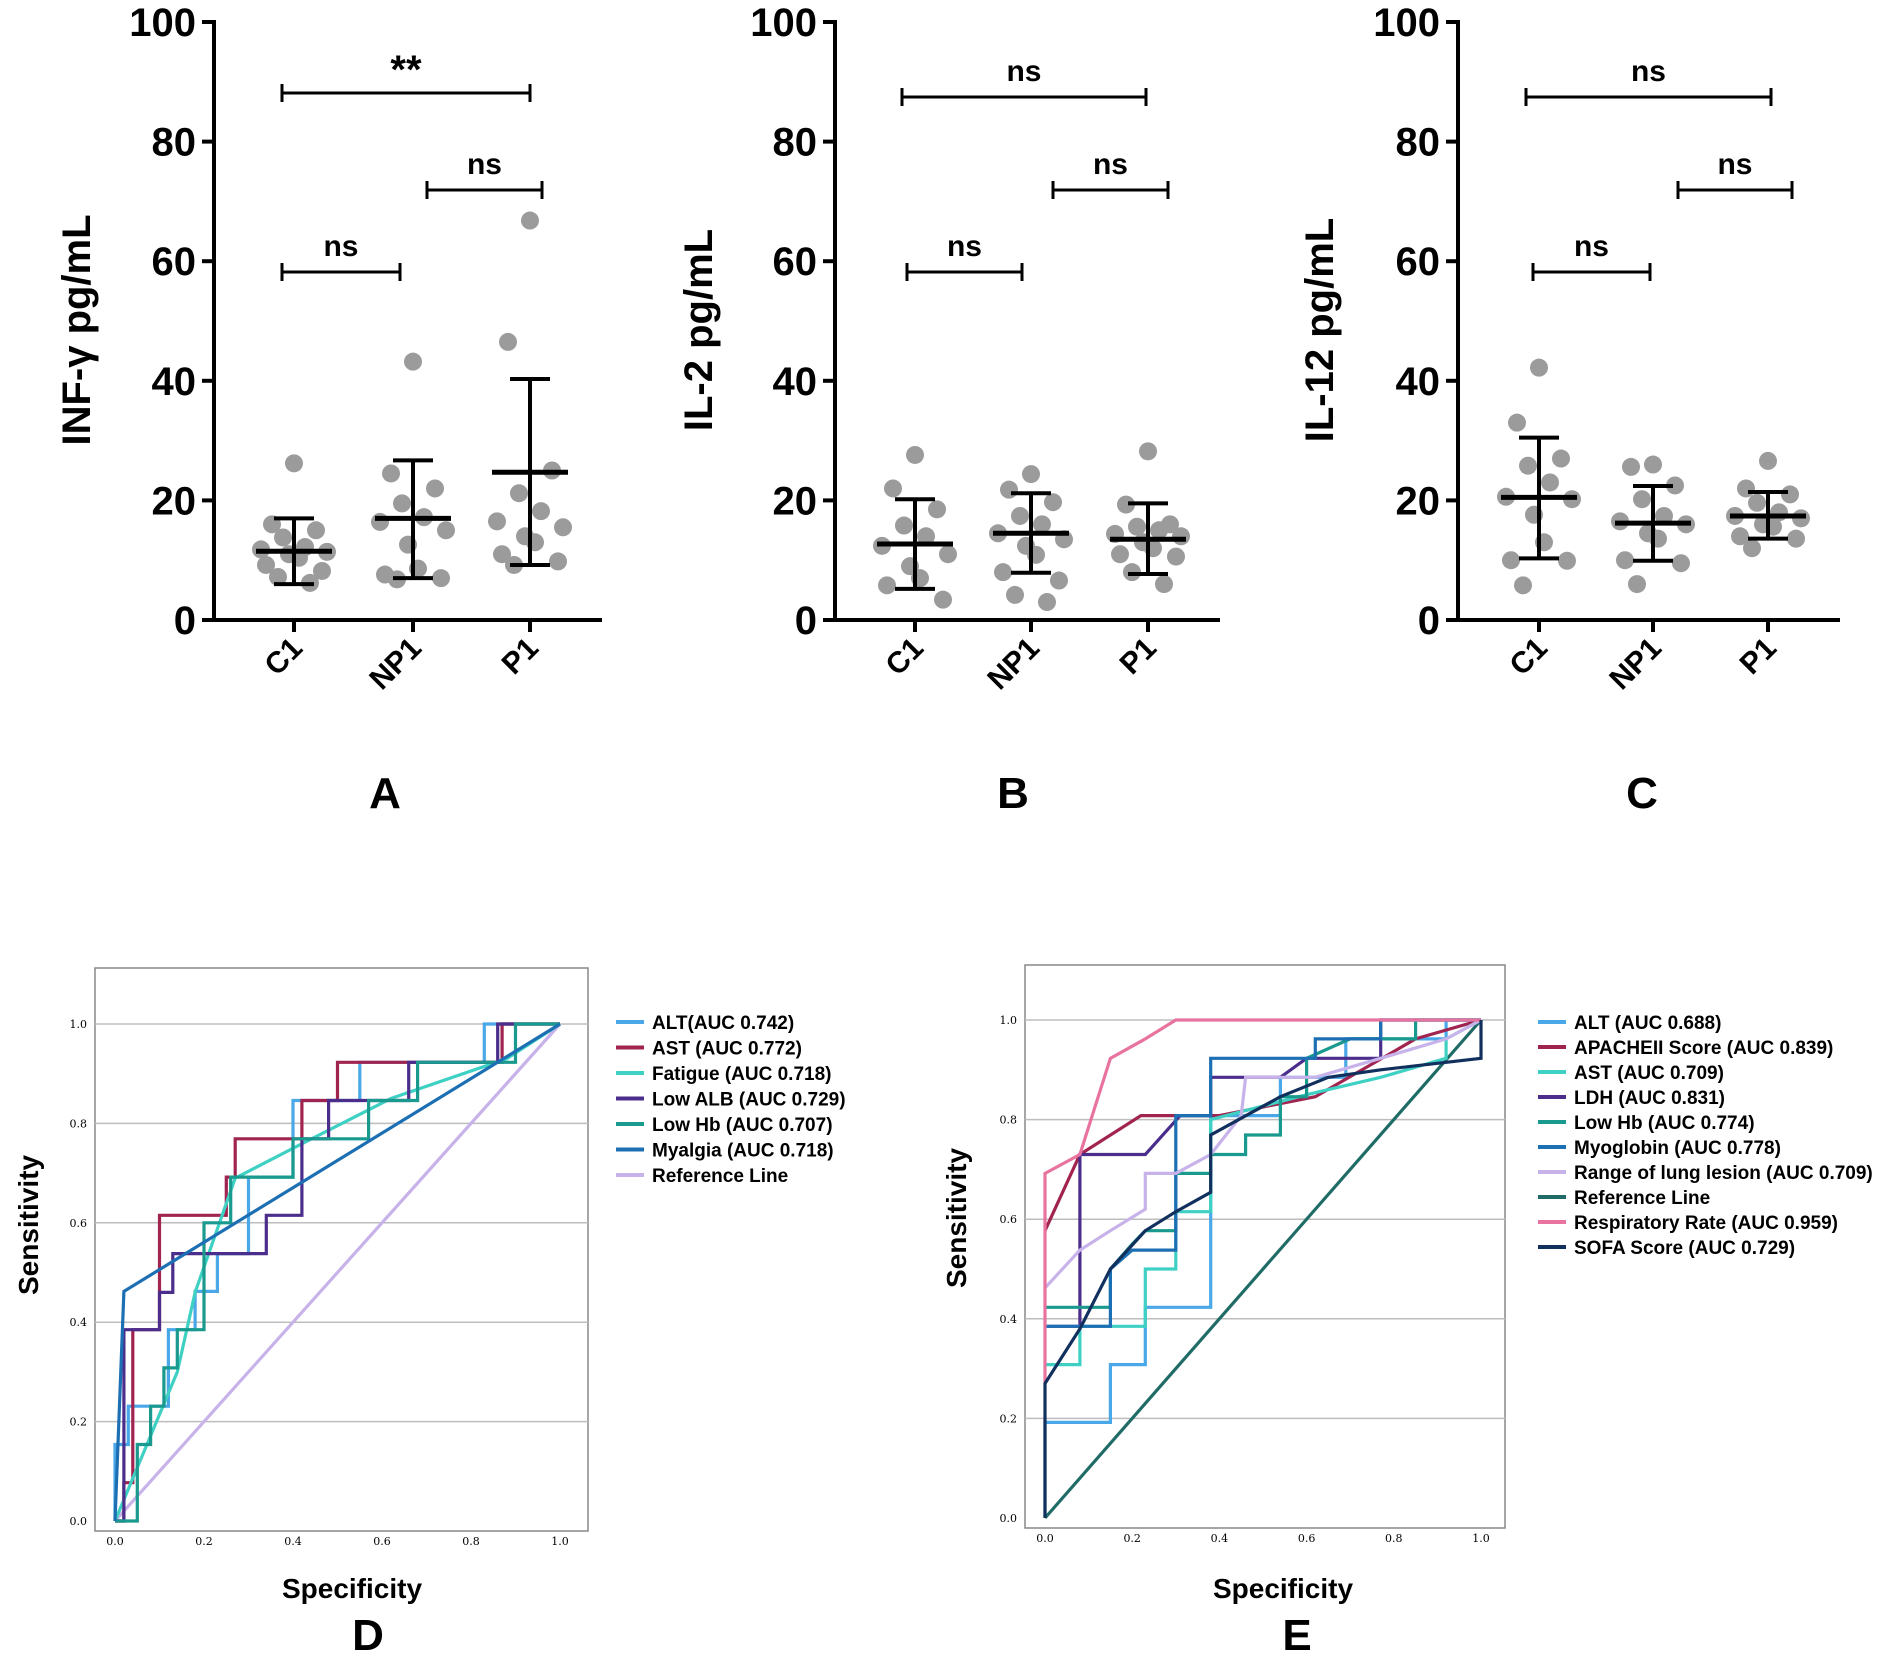  I want to click on legend-label: Low Hb (AUC 0.774), so click(1664, 1123).